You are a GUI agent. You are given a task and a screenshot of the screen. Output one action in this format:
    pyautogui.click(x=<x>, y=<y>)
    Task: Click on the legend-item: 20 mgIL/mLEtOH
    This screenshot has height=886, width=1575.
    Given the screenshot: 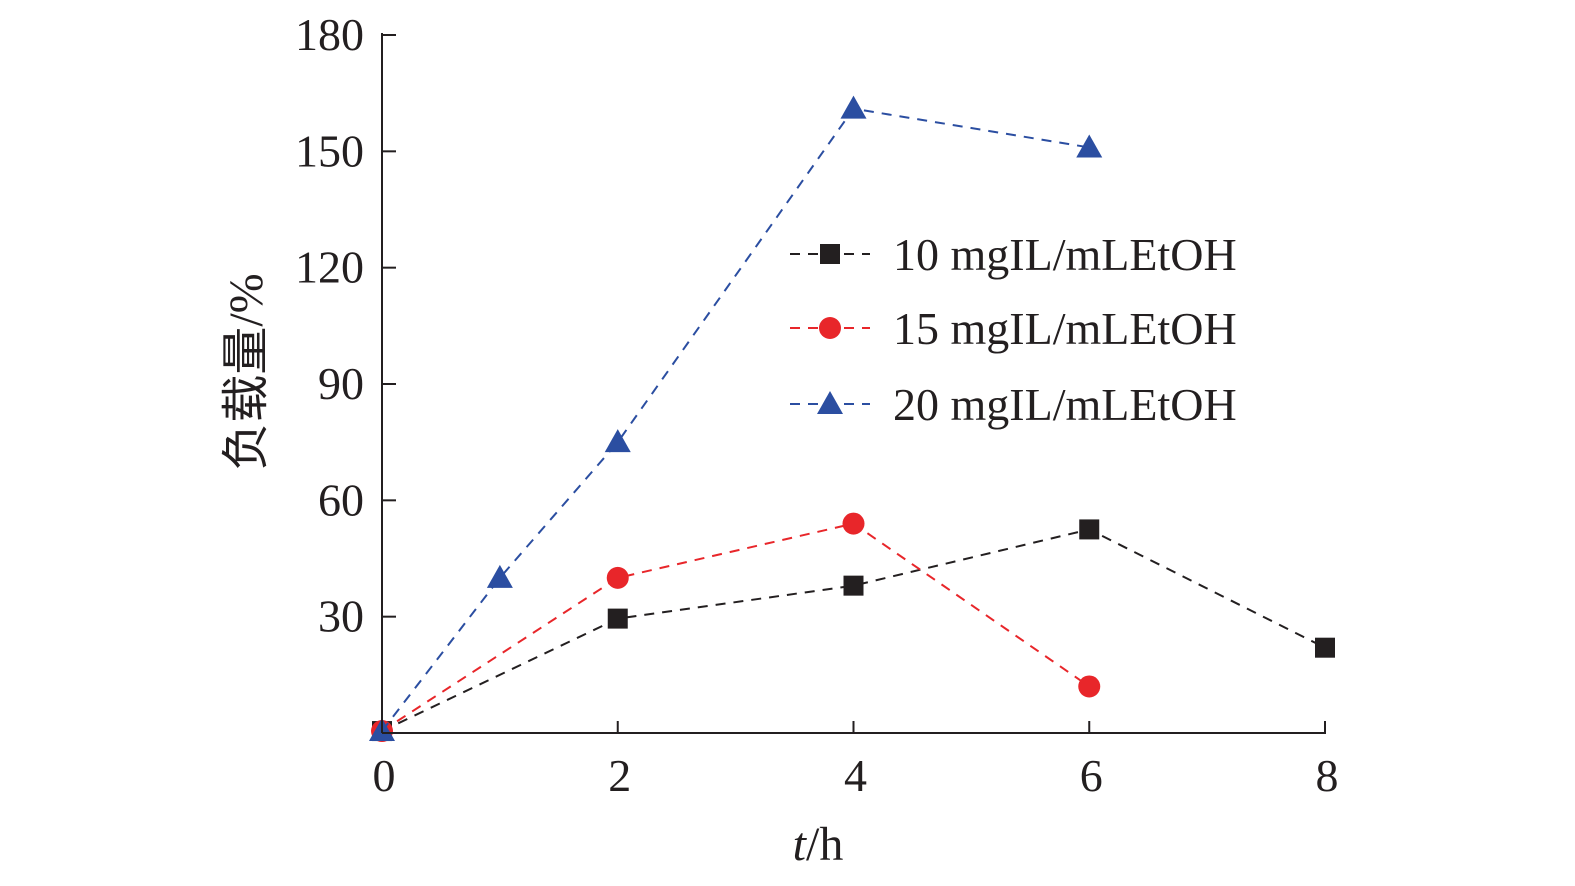 What is the action you would take?
    pyautogui.click(x=1013, y=404)
    